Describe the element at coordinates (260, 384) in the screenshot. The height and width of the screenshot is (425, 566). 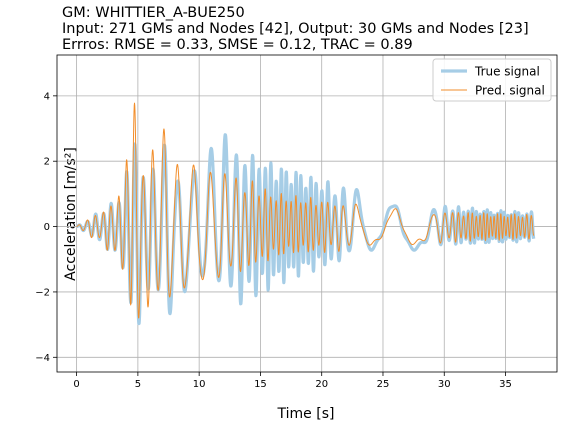
I see `x-tick-label: 15` at that location.